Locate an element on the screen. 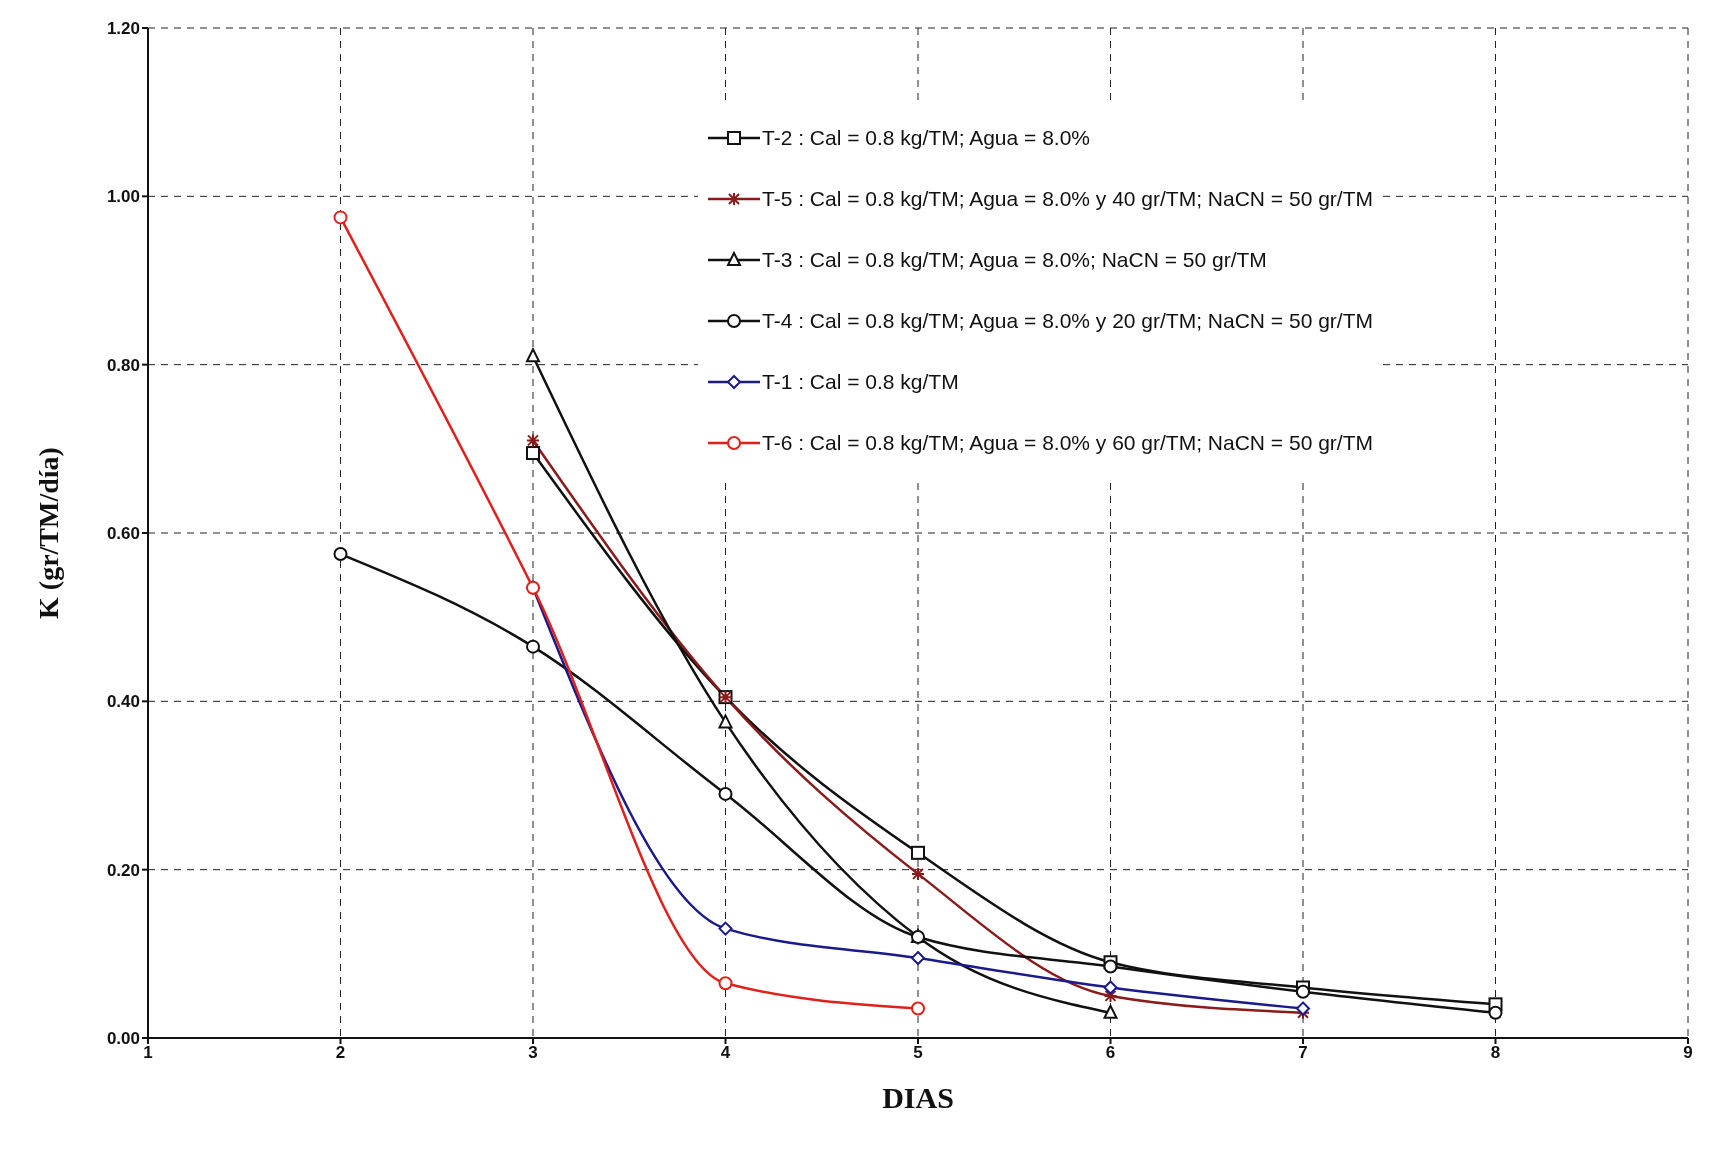  x-tick-label: 8 is located at coordinates (1495, 1053).